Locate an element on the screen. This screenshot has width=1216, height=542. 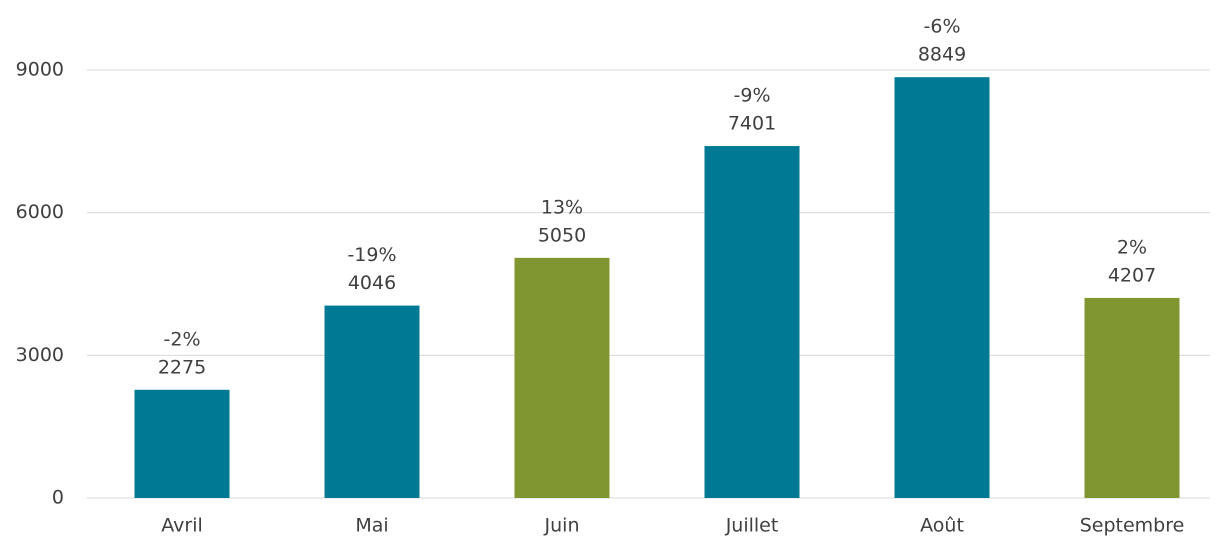
change-label: -2% is located at coordinates (182, 339).